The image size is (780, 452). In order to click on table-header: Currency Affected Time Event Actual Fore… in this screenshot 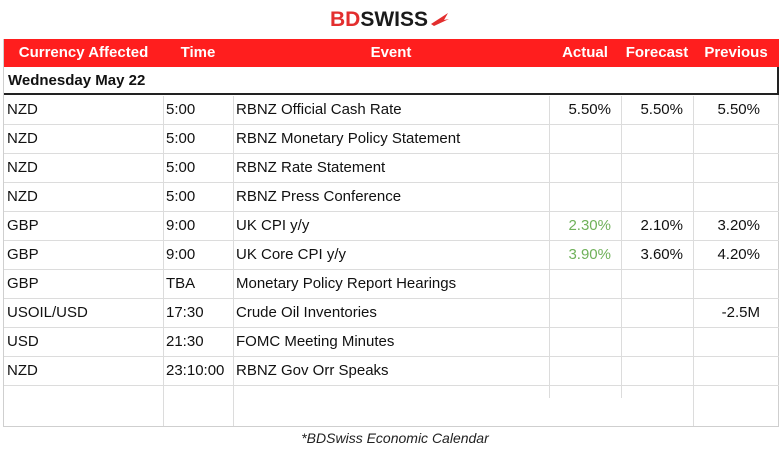, I will do `click(391, 53)`.